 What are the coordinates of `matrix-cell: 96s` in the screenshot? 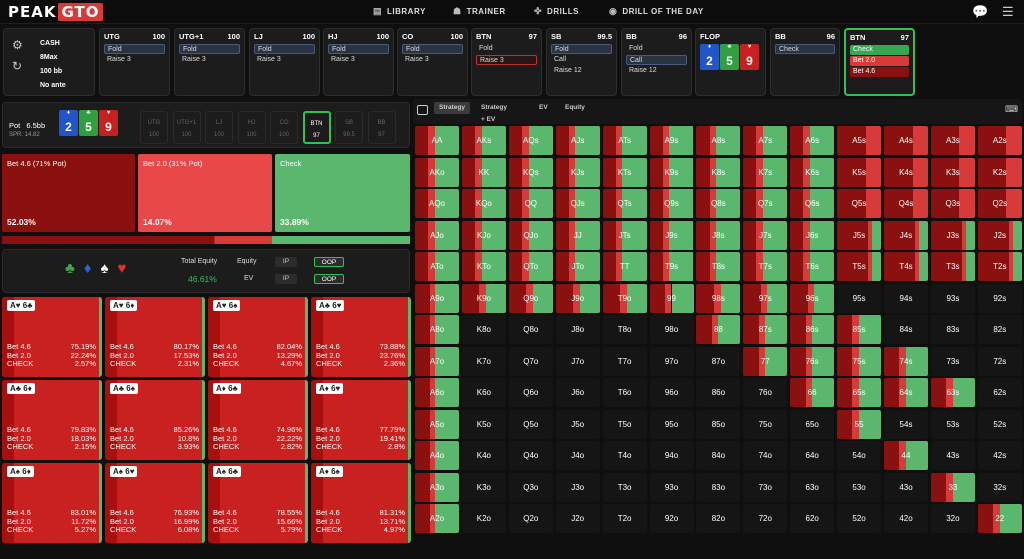 It's located at (812, 298).